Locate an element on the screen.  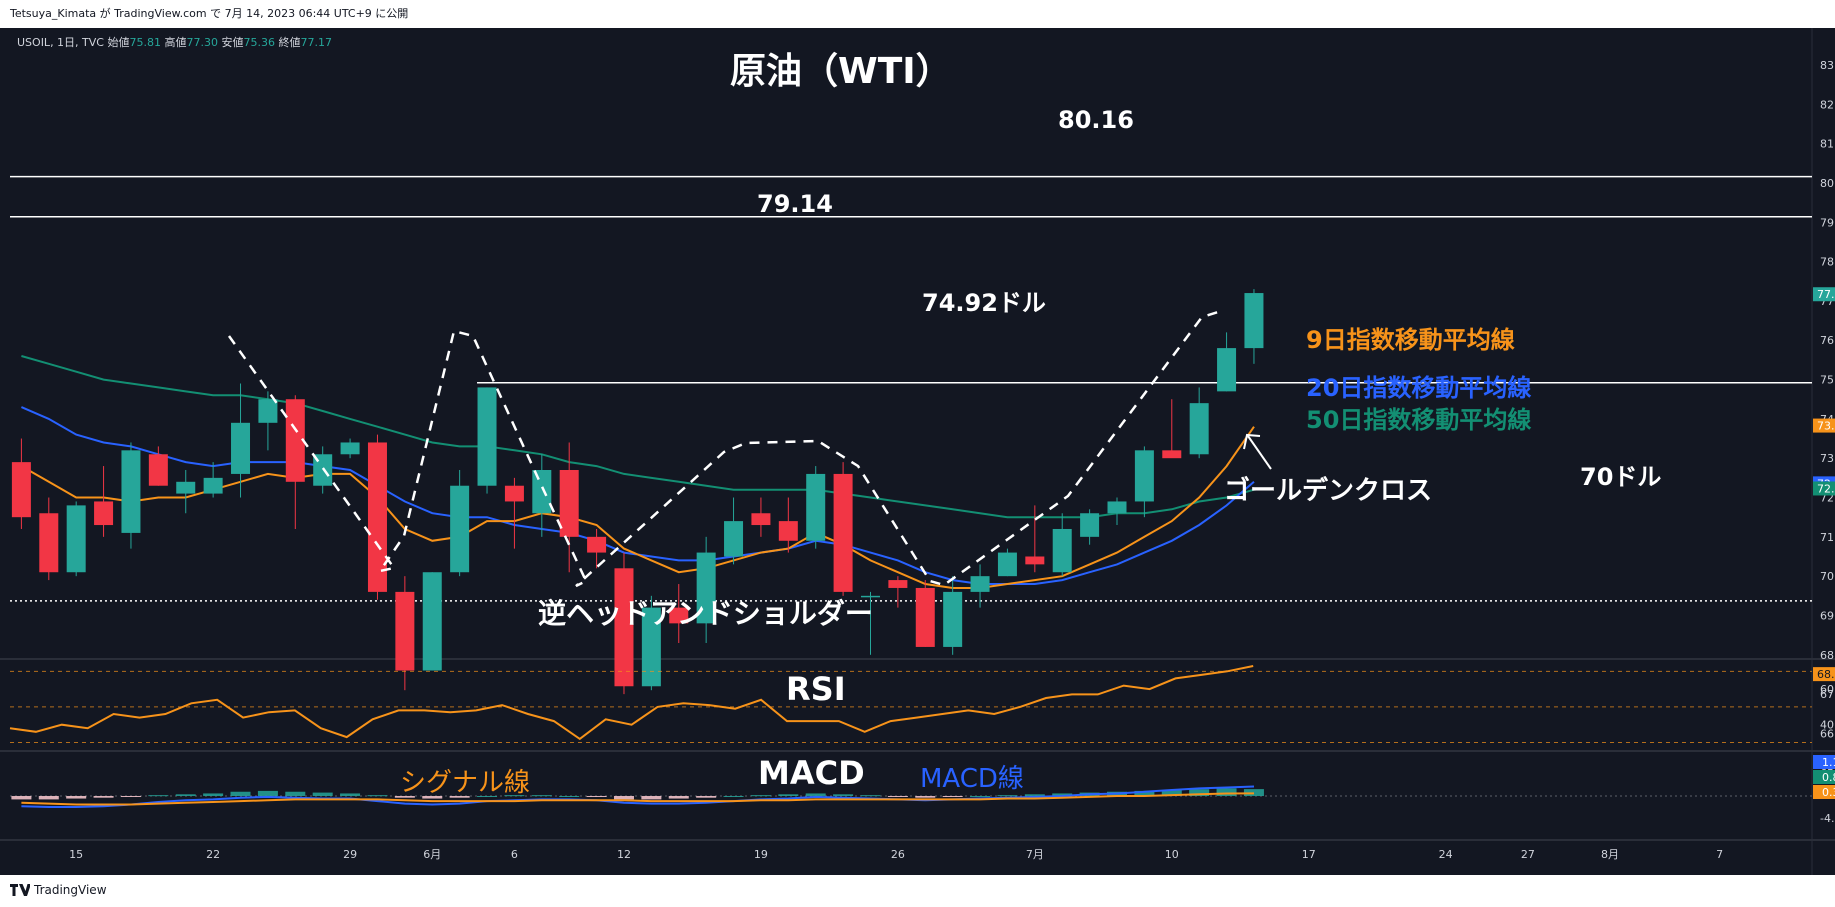
footer: TradingView is located at coordinates (917, 891).